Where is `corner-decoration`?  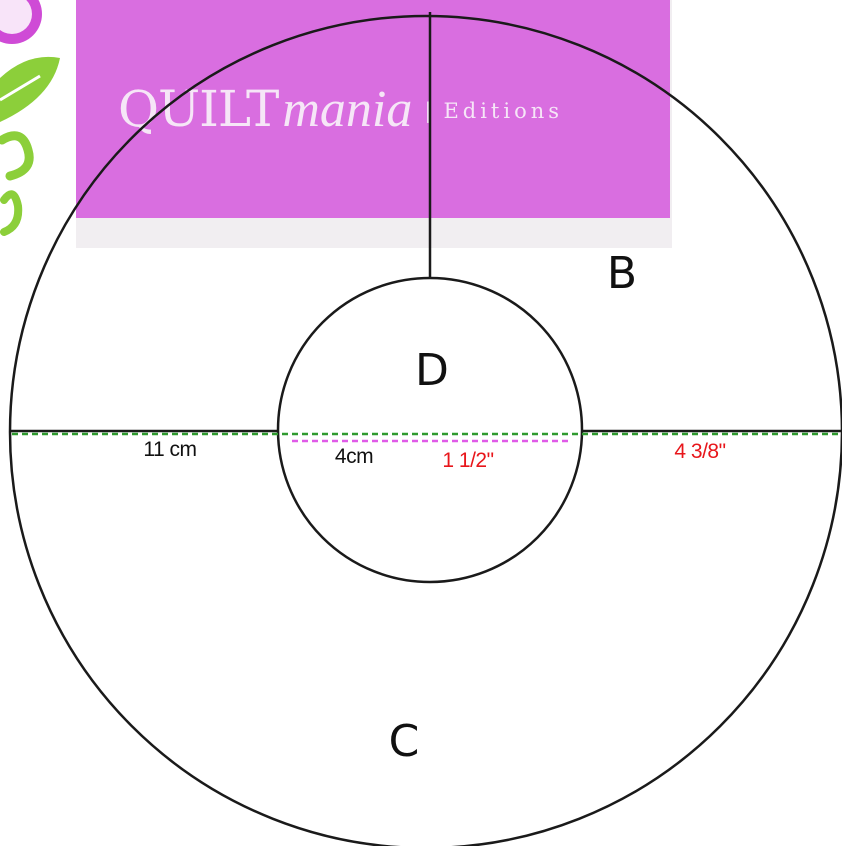
corner-decoration is located at coordinates (30, 118).